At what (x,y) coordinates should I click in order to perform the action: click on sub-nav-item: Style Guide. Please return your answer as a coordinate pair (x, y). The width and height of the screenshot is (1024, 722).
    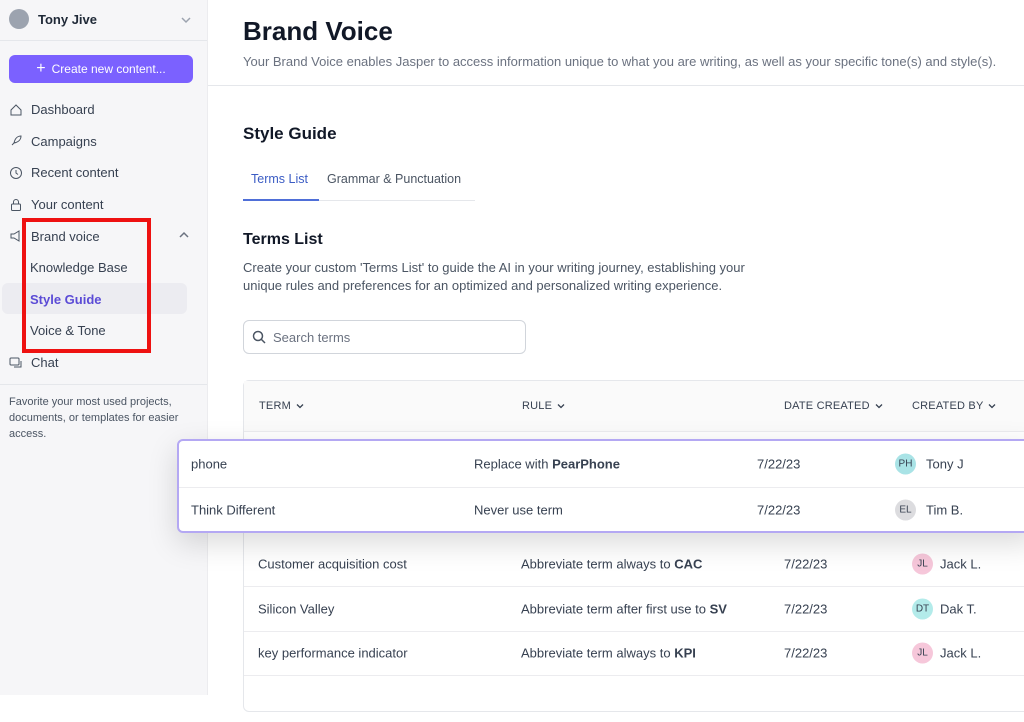
    Looking at the image, I should click on (66, 299).